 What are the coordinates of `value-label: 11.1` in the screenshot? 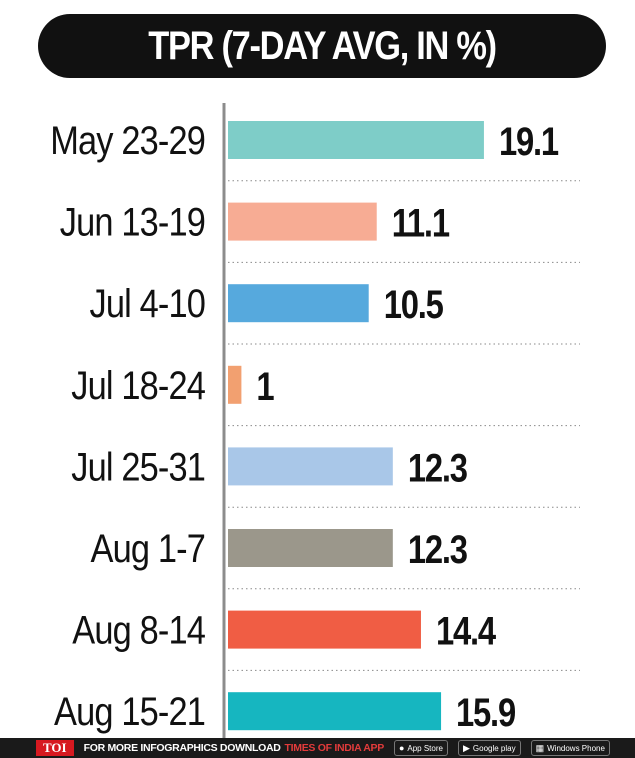 It's located at (421, 223).